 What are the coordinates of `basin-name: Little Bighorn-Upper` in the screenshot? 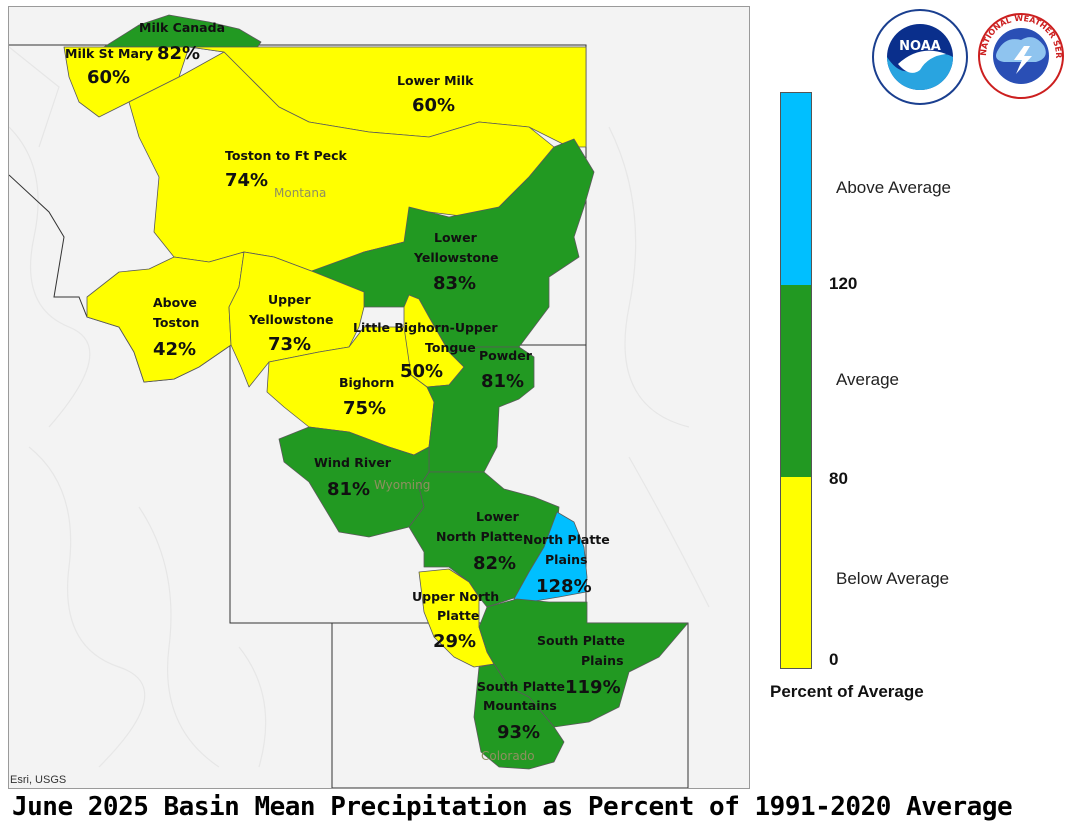 It's located at (425, 327).